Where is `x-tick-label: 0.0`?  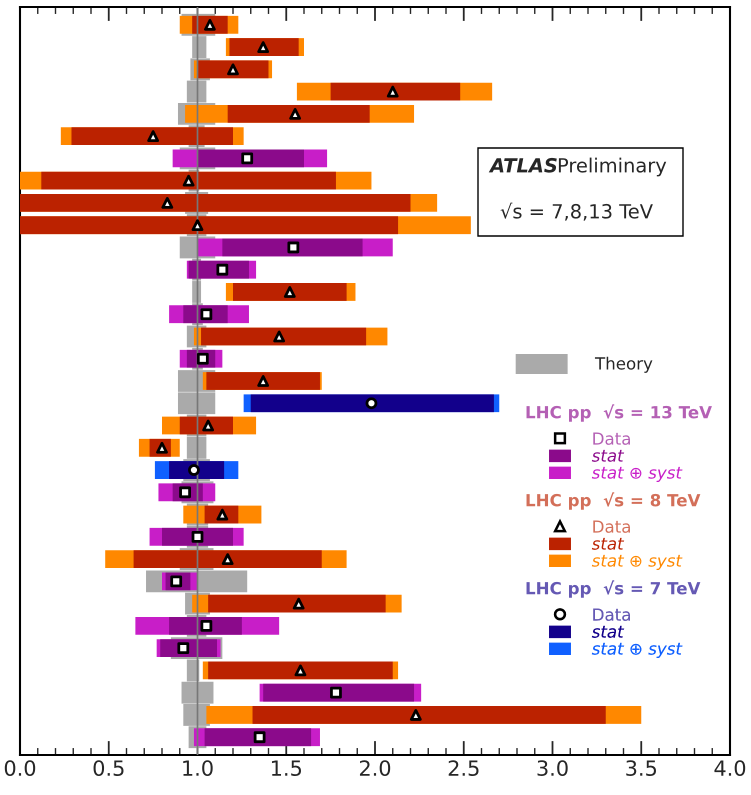 x-tick-label: 0.0 is located at coordinates (20, 768).